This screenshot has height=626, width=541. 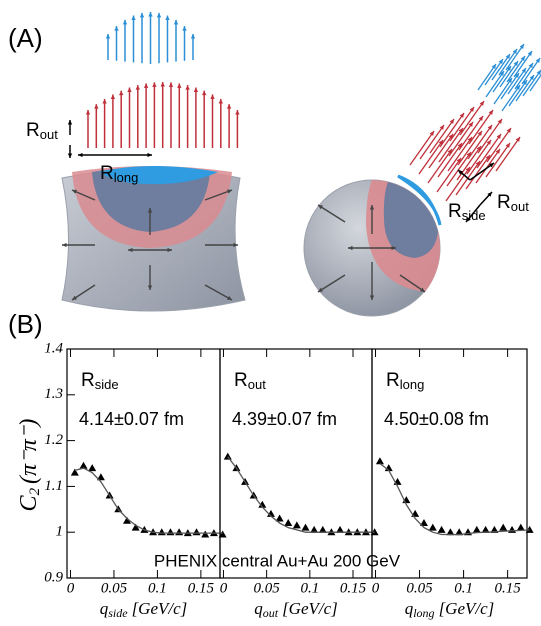 What do you see at coordinates (267, 588) in the screenshot?
I see `x-tick-label: 0.05` at bounding box center [267, 588].